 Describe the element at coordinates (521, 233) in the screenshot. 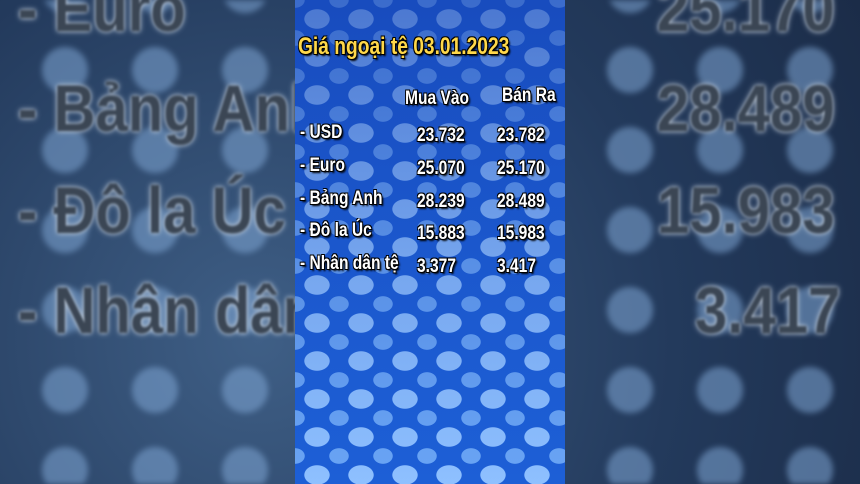

I see `rate-value: 15.983` at that location.